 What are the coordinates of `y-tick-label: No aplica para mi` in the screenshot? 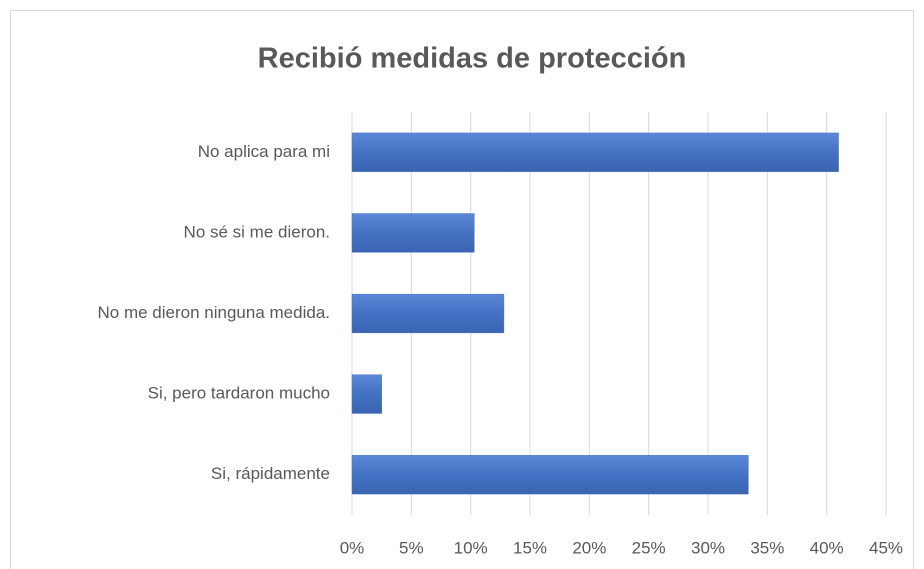 It's located at (264, 151).